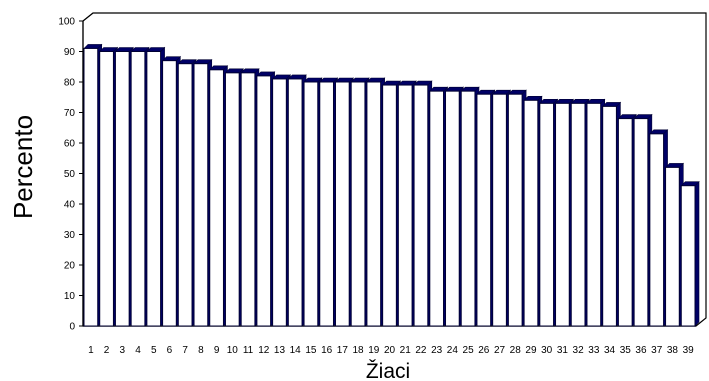 The height and width of the screenshot is (381, 709). Describe the element at coordinates (516, 350) in the screenshot. I see `x-tick-label: 28` at that location.